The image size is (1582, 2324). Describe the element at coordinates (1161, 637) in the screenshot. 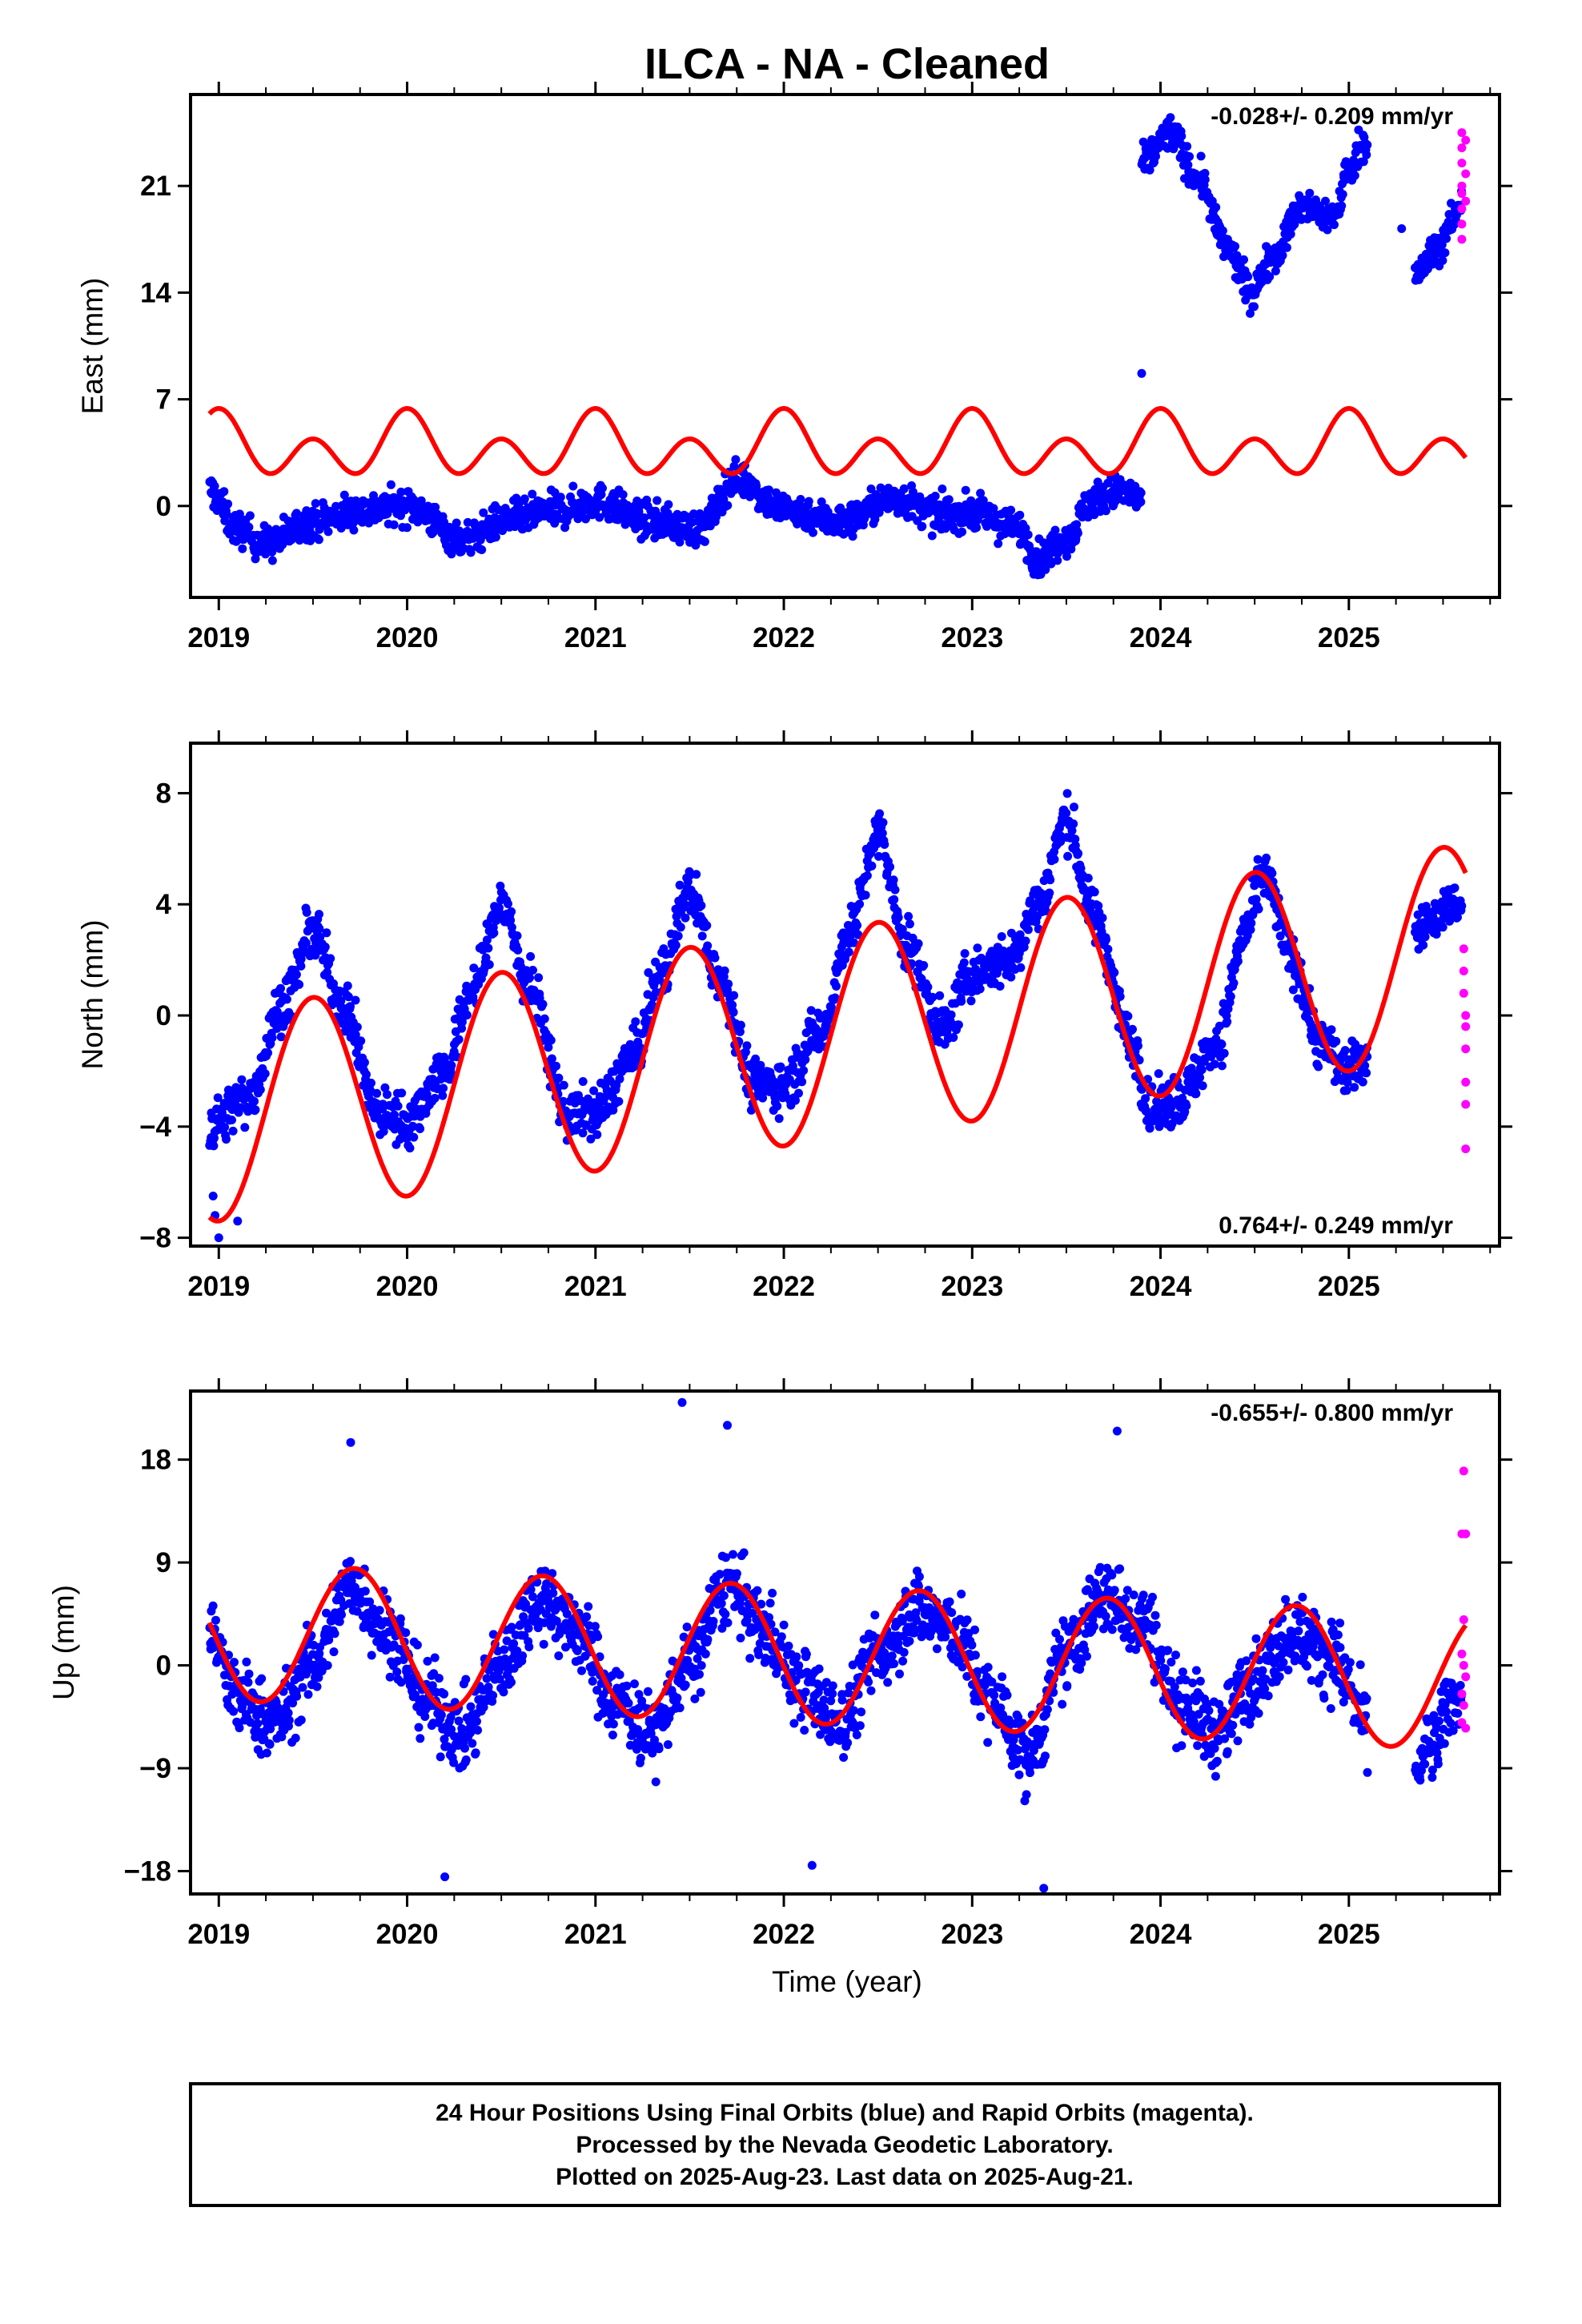

I see `east-xtick-label: 2024` at that location.